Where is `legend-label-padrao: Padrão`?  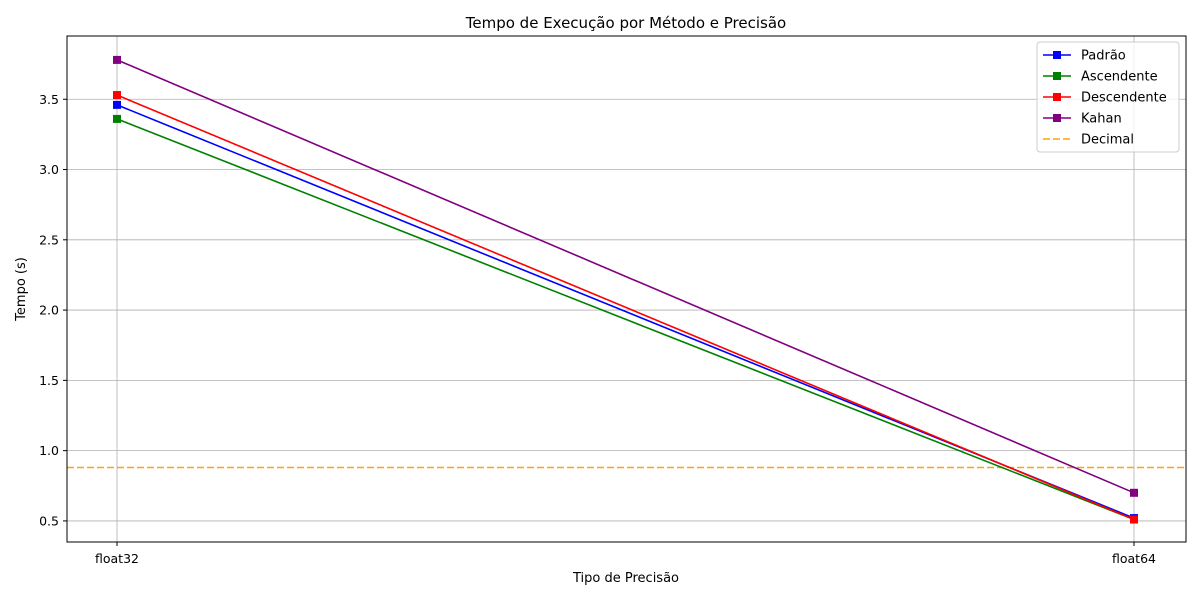 legend-label-padrao: Padrão is located at coordinates (1103, 56).